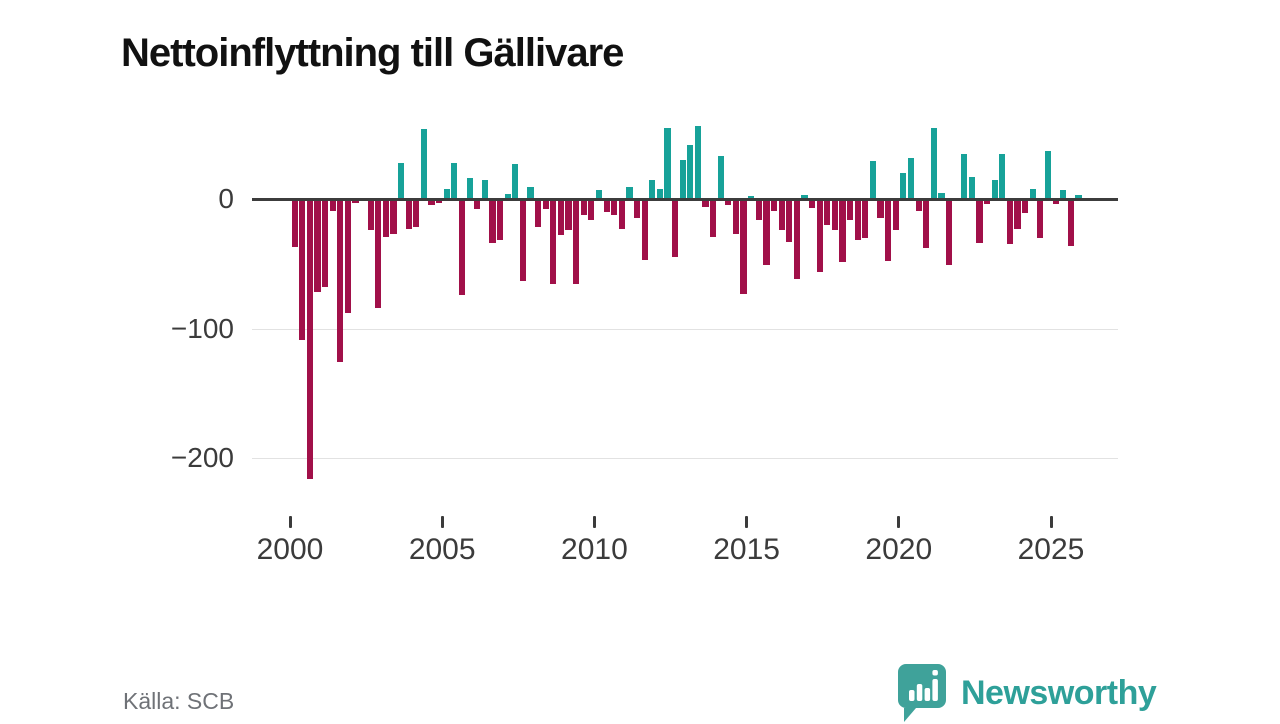 This screenshot has height=724, width=1280. Describe the element at coordinates (202, 328) in the screenshot. I see `y-tick-label: −100` at that location.